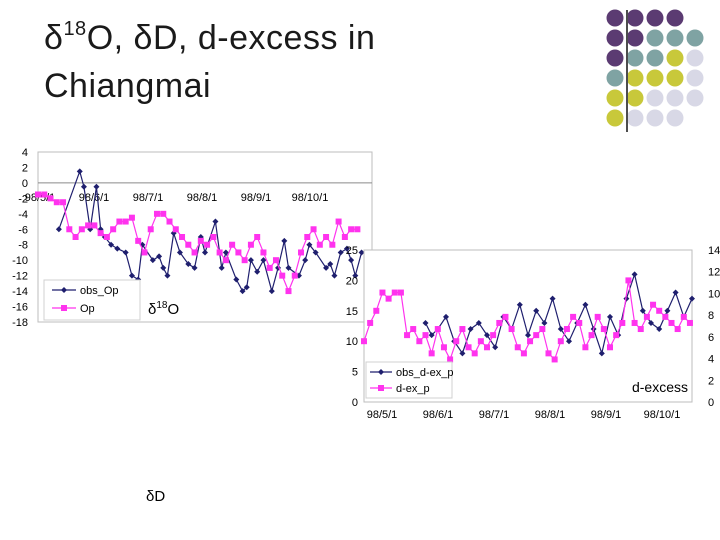 This screenshot has height=540, width=720. What do you see at coordinates (711, 338) in the screenshot?
I see `y-tick-label-right: 6` at bounding box center [711, 338].